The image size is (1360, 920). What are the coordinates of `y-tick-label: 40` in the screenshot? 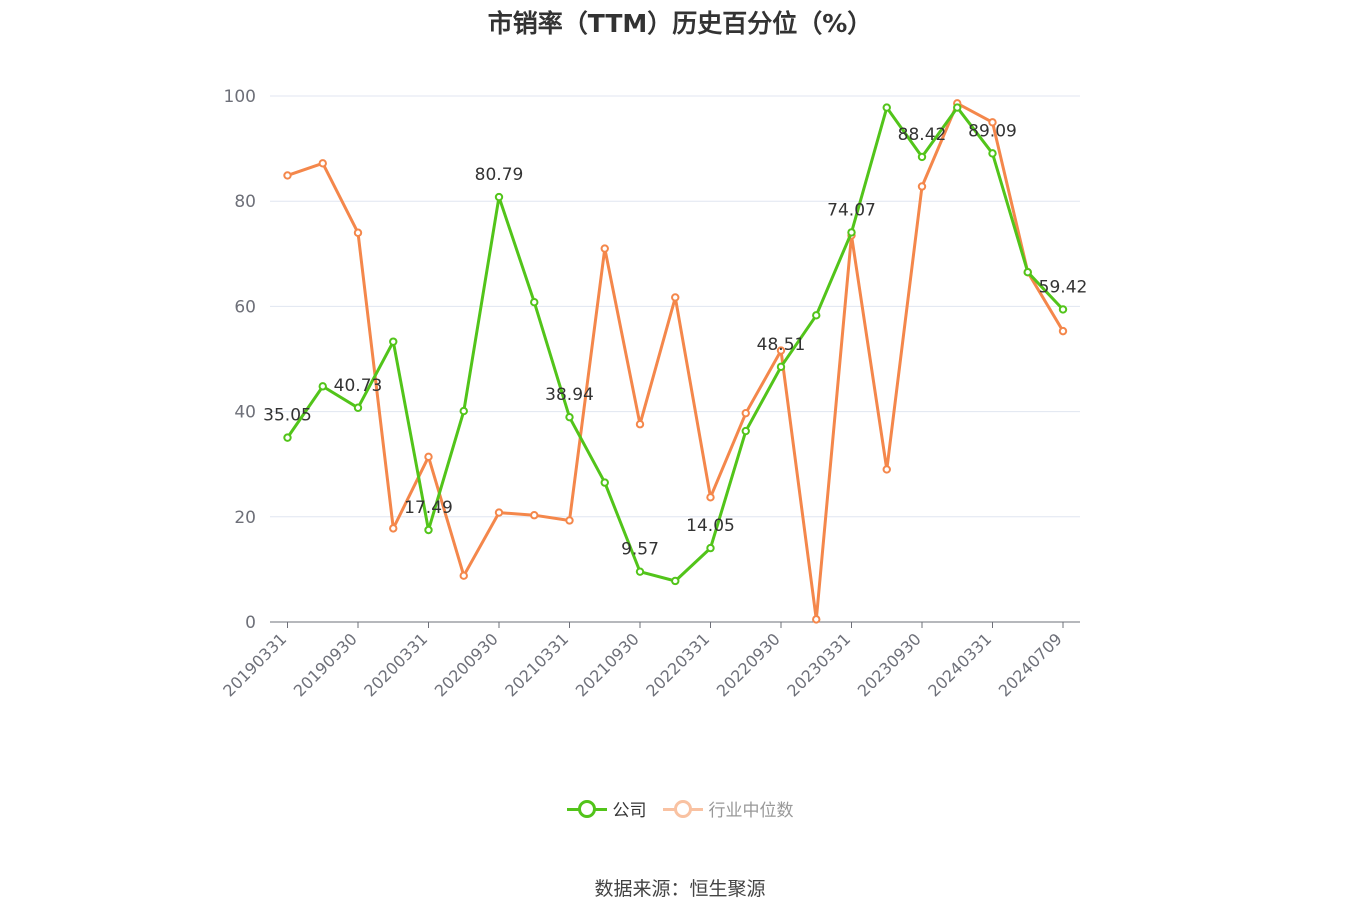 It's located at (245, 413).